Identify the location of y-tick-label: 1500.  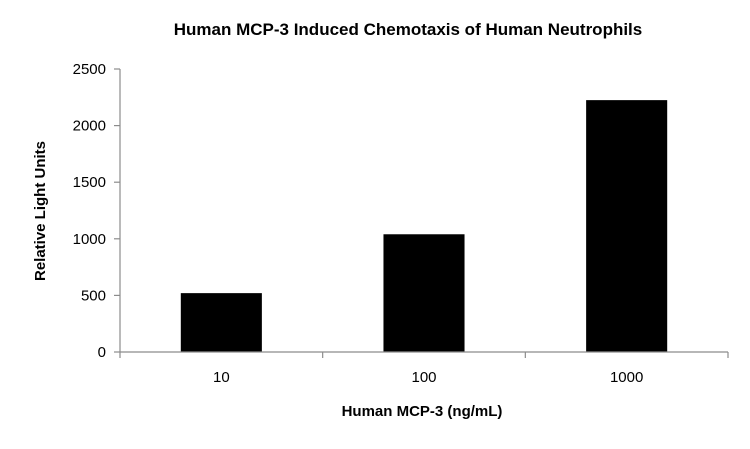
(89, 182).